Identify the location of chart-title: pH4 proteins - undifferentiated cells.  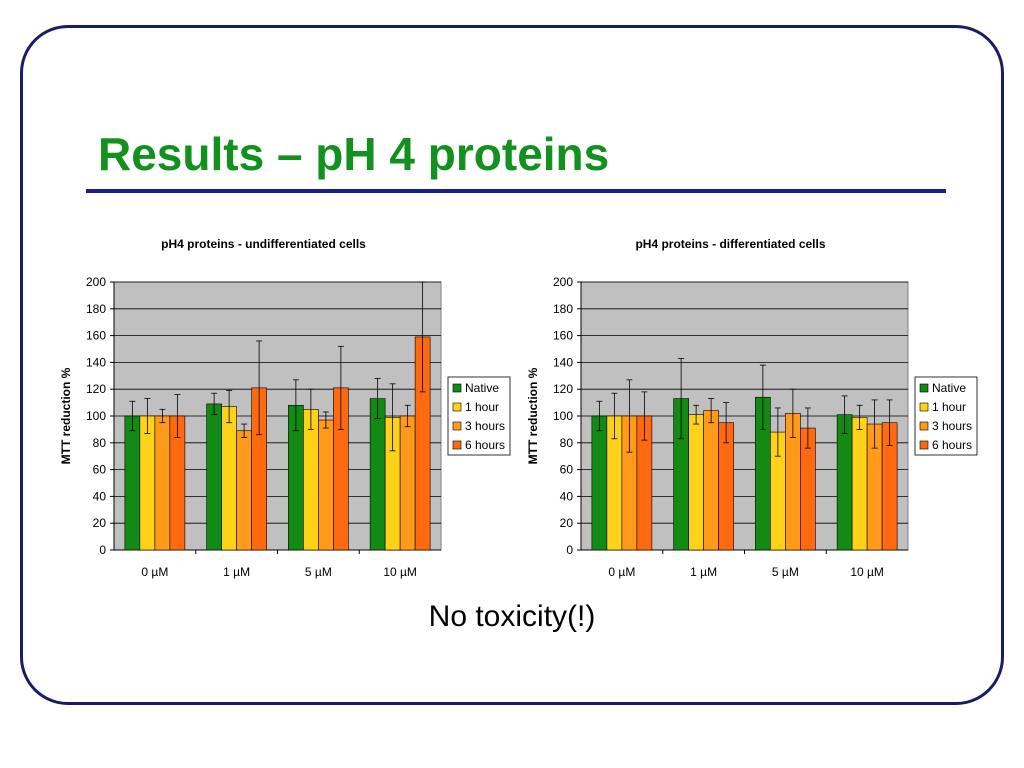
(263, 244).